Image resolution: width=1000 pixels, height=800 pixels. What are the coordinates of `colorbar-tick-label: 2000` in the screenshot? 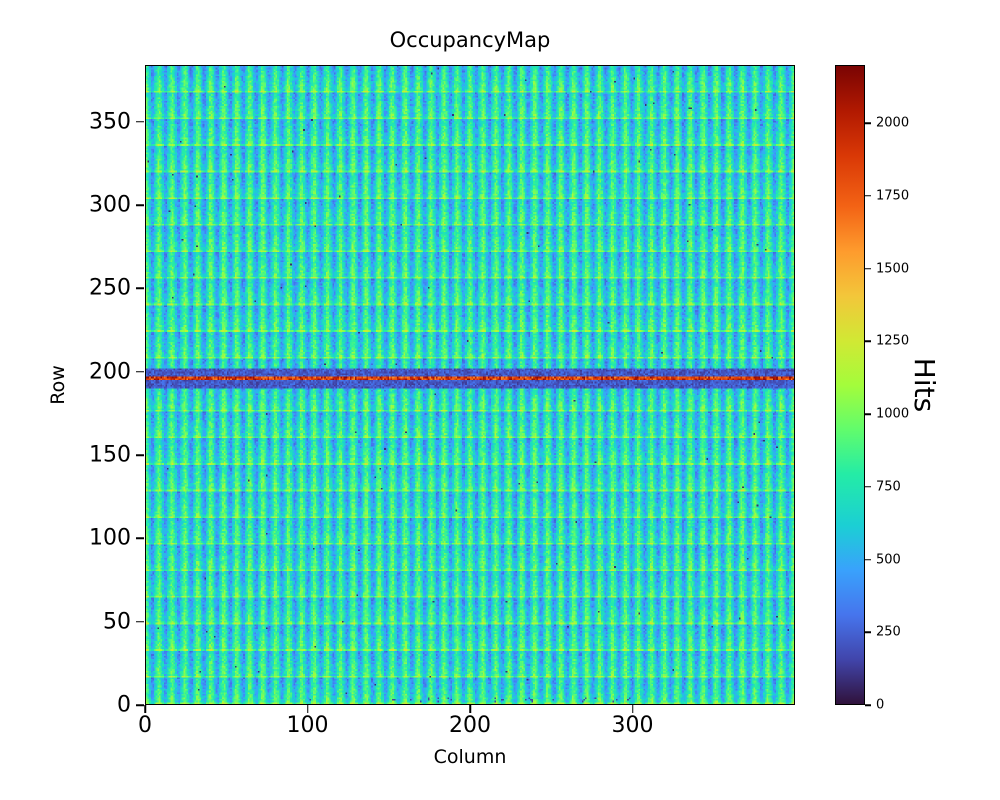 It's located at (893, 123).